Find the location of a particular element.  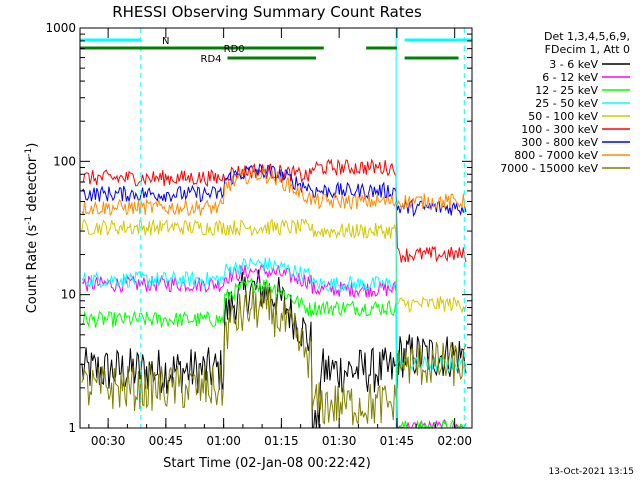

y-axis-label: Count Rate (s-1 detector-1) is located at coordinates (32, 228).